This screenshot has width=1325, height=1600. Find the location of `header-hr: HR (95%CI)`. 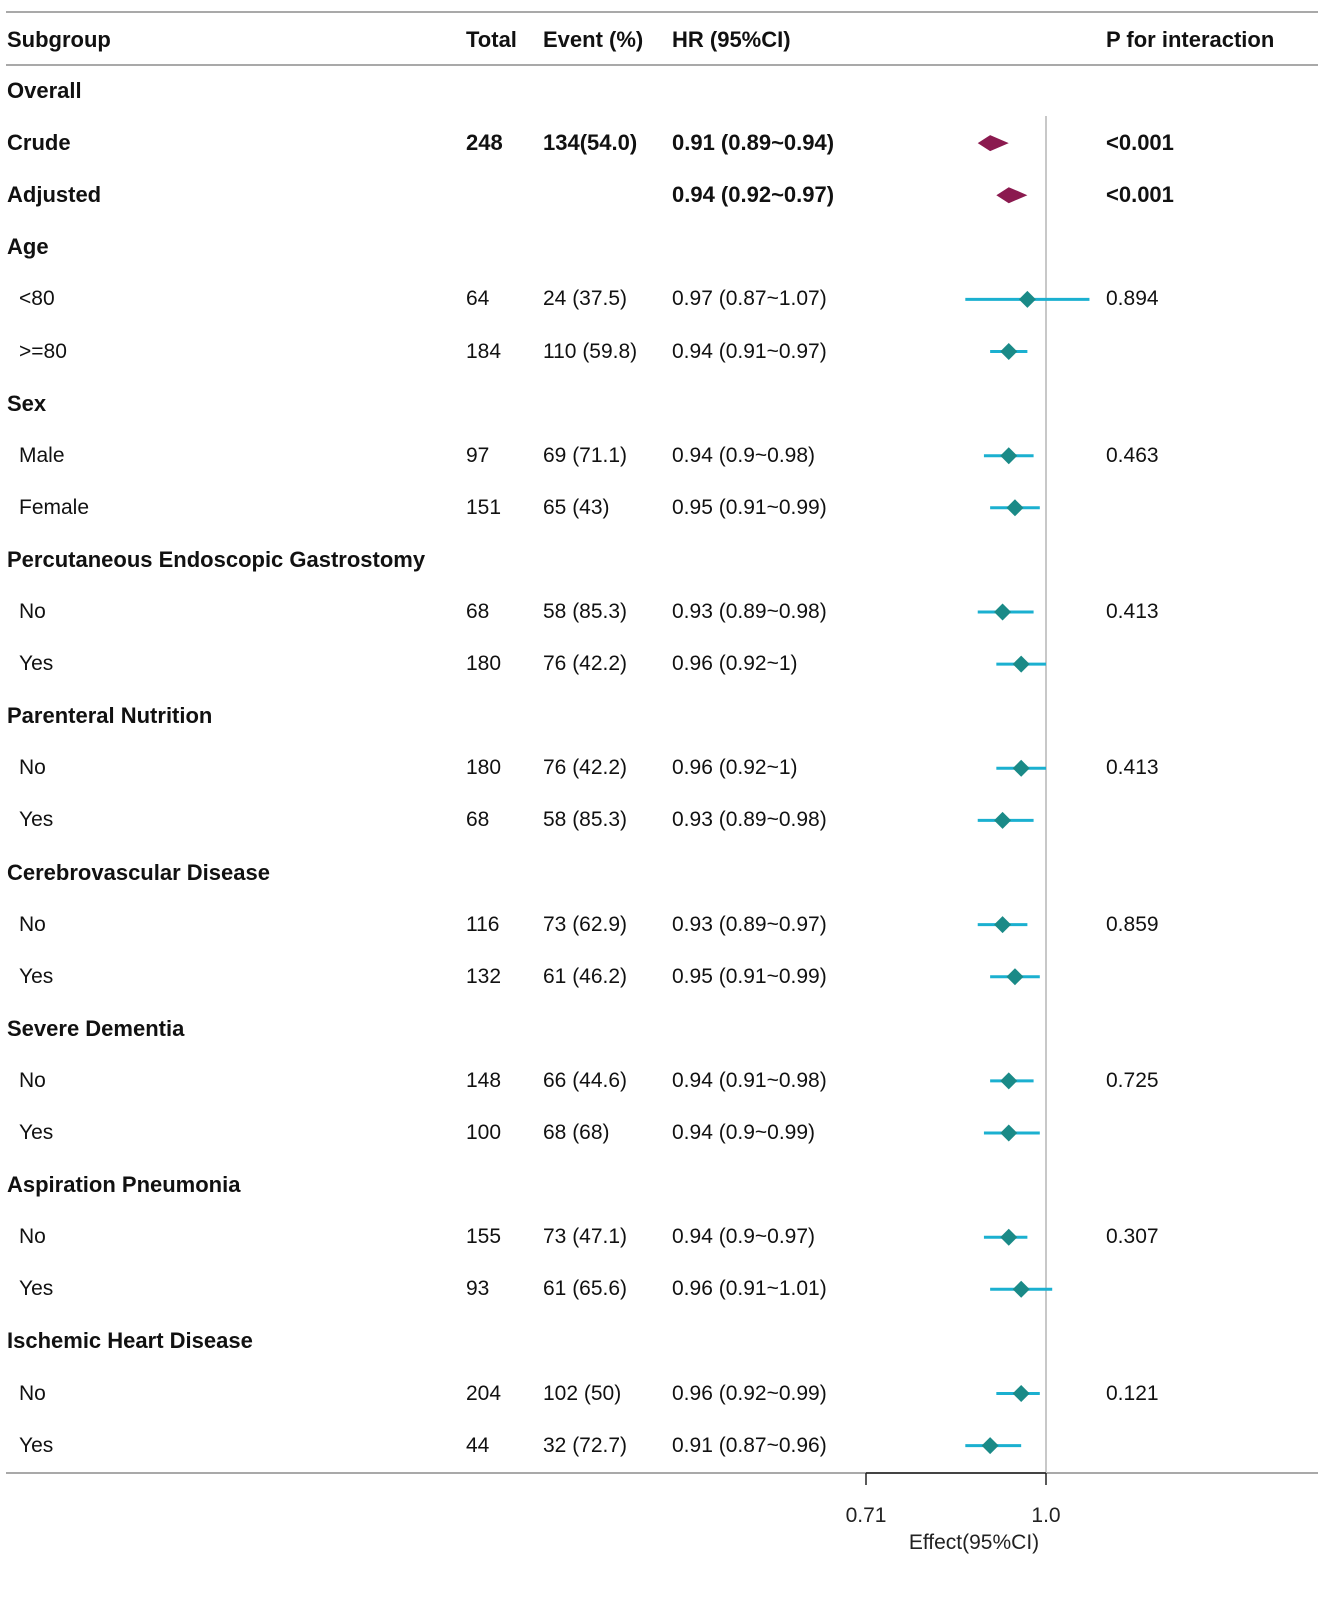

header-hr: HR (95%CI) is located at coordinates (731, 39).